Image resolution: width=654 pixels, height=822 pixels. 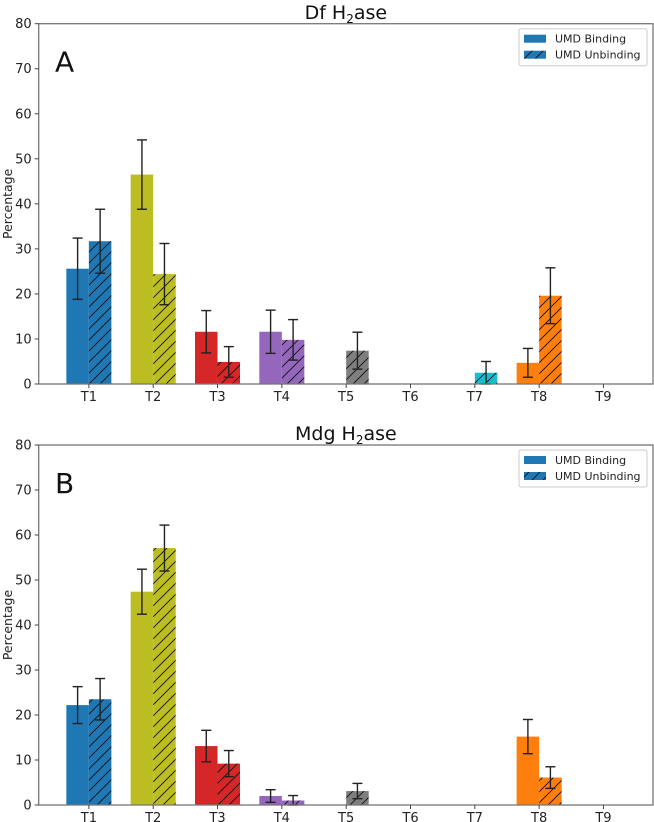 What do you see at coordinates (229, 784) in the screenshot?
I see `bar-t3-unbinding` at bounding box center [229, 784].